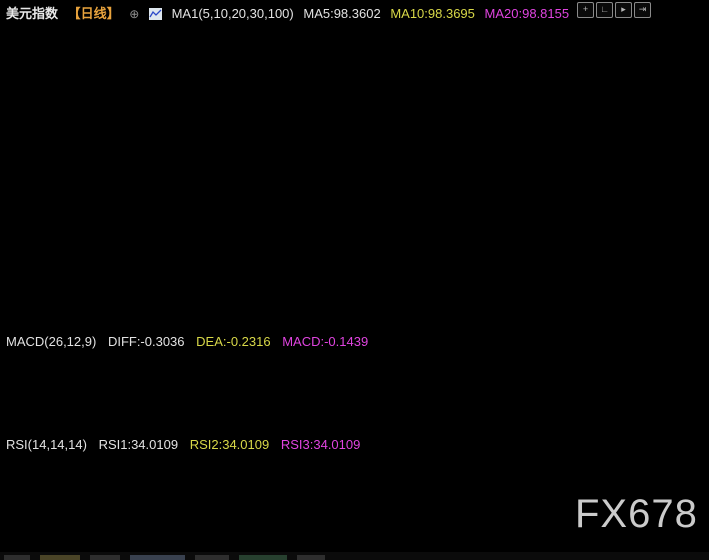 This screenshot has width=709, height=560. Describe the element at coordinates (342, 13) in the screenshot. I see `ma5-value: MA5:98.3602` at that location.